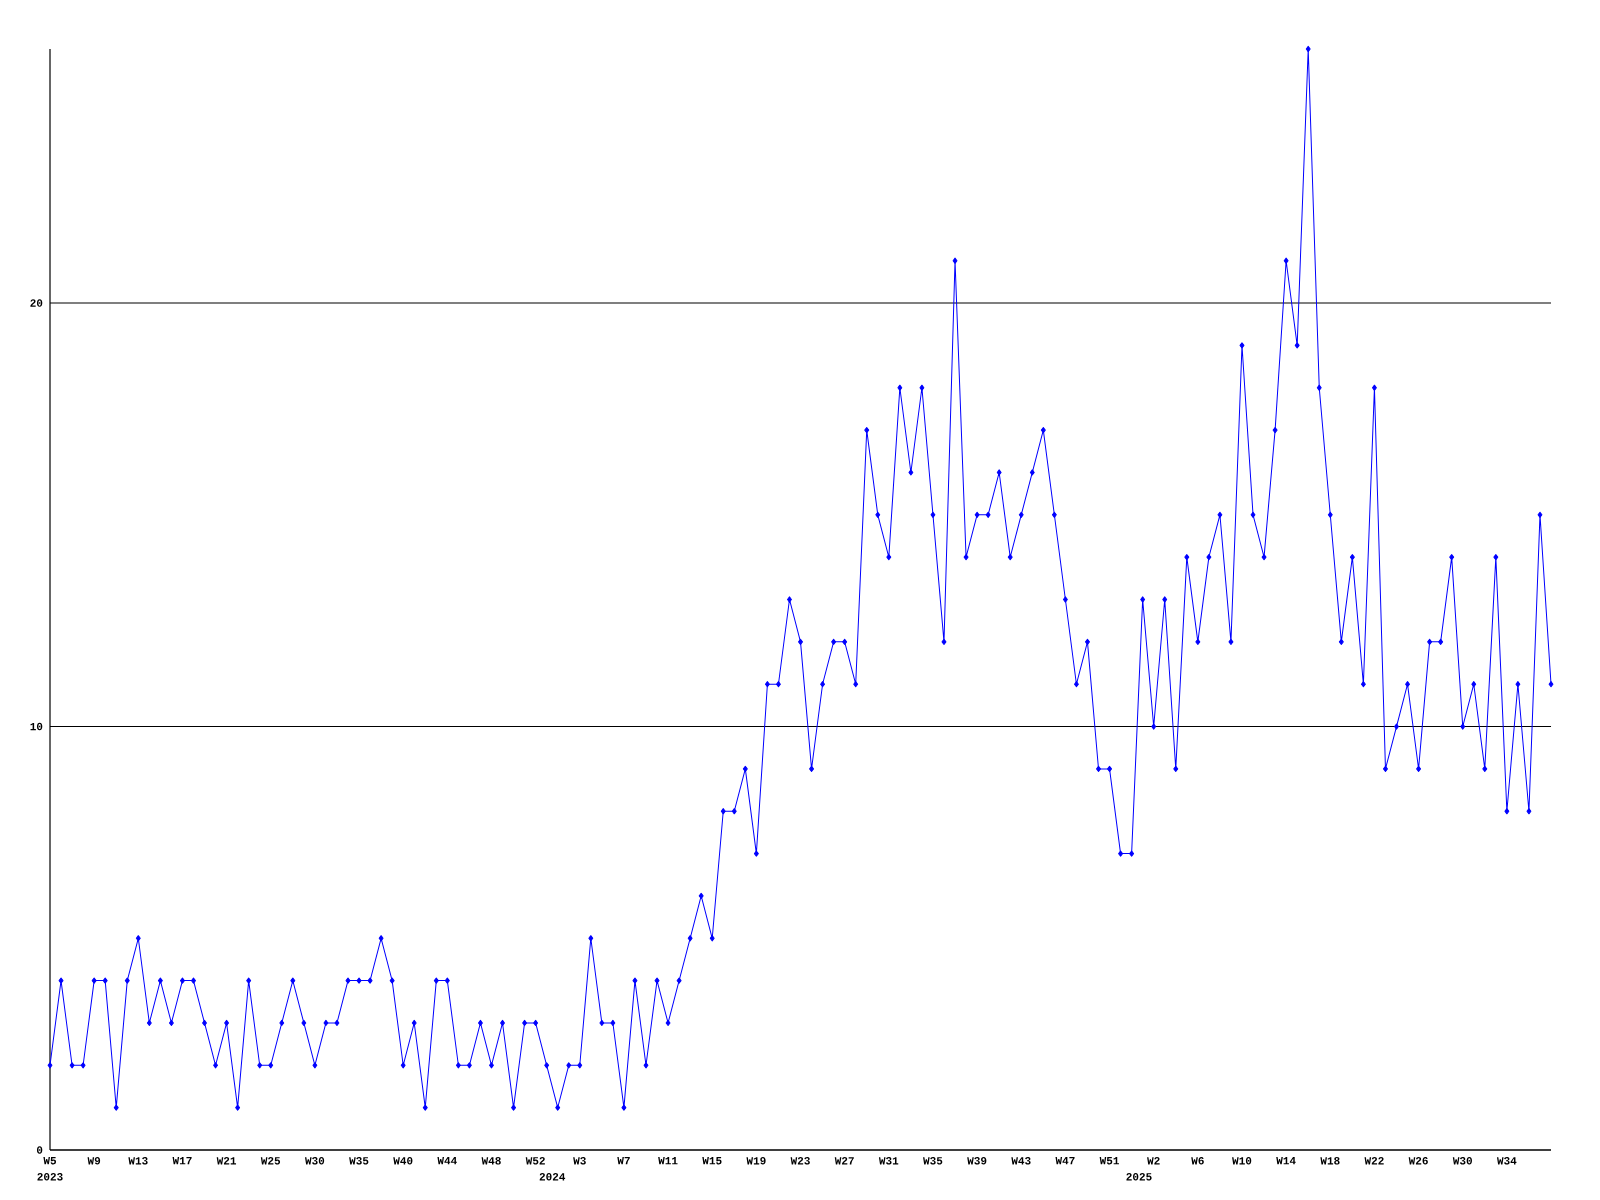  What do you see at coordinates (491, 1161) in the screenshot?
I see `x-tick-label: W48` at bounding box center [491, 1161].